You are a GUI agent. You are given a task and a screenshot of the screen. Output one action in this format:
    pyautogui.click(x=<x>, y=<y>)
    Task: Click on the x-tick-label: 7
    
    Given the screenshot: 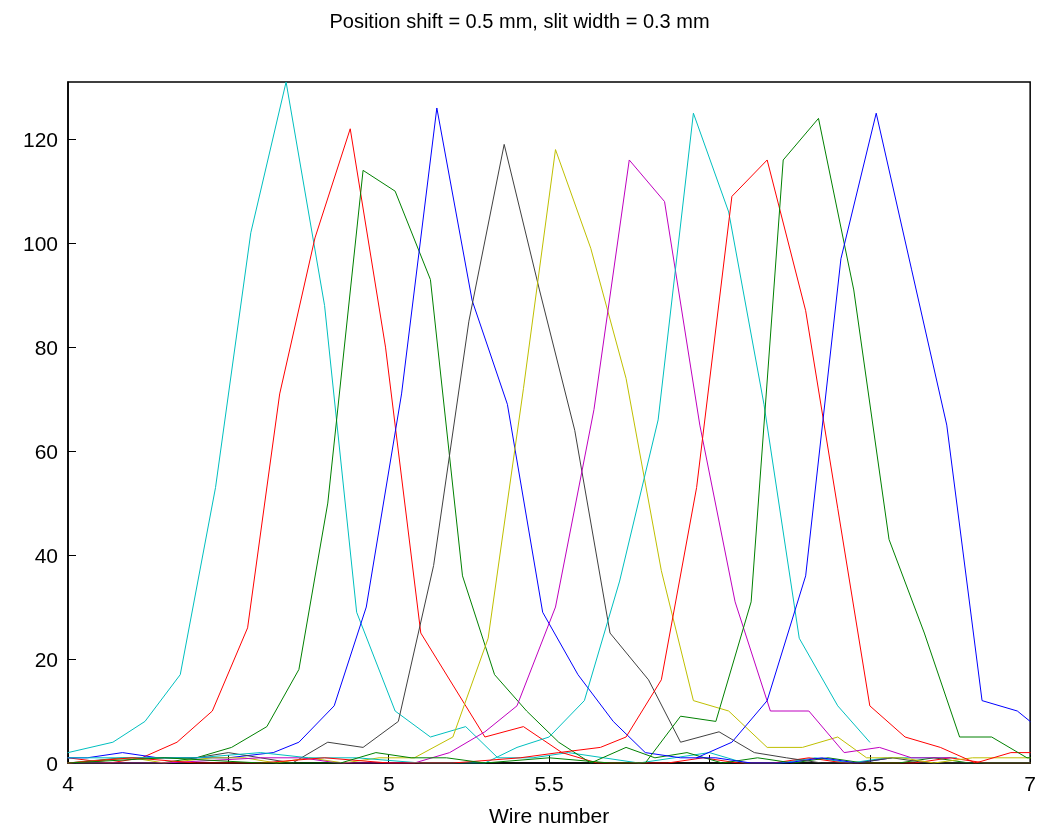 What is the action you would take?
    pyautogui.click(x=1030, y=783)
    